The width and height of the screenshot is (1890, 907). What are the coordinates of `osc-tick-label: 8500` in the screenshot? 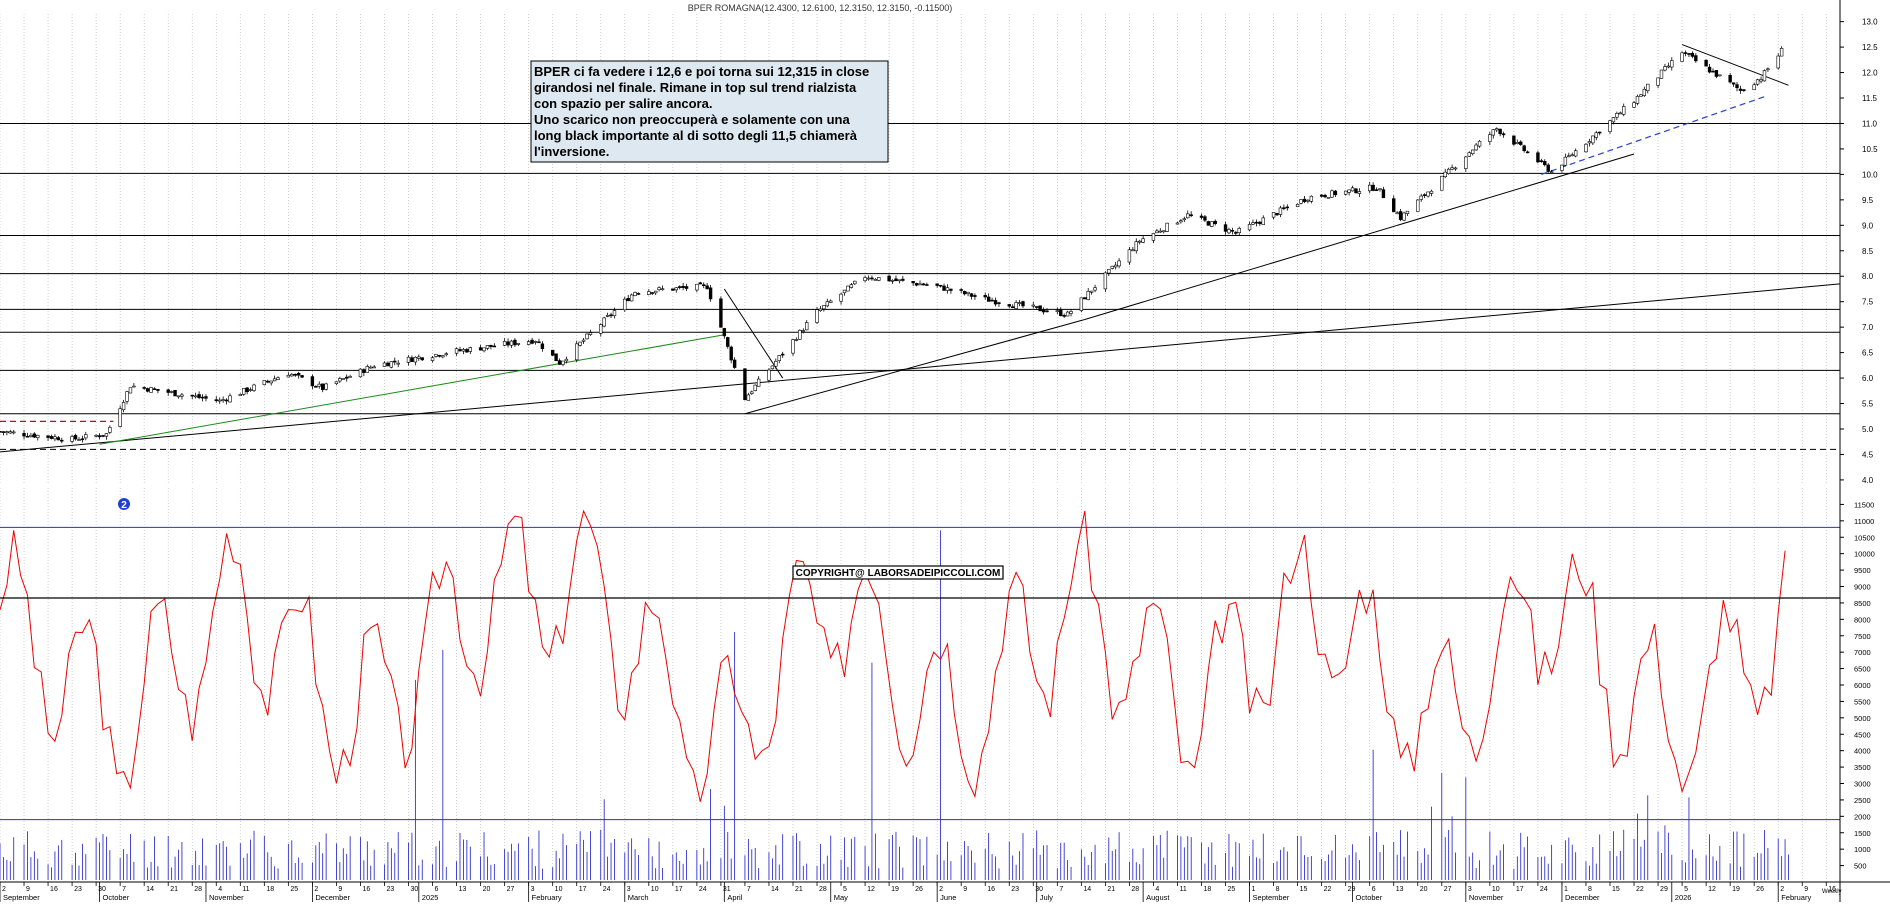 It's located at (1862, 603).